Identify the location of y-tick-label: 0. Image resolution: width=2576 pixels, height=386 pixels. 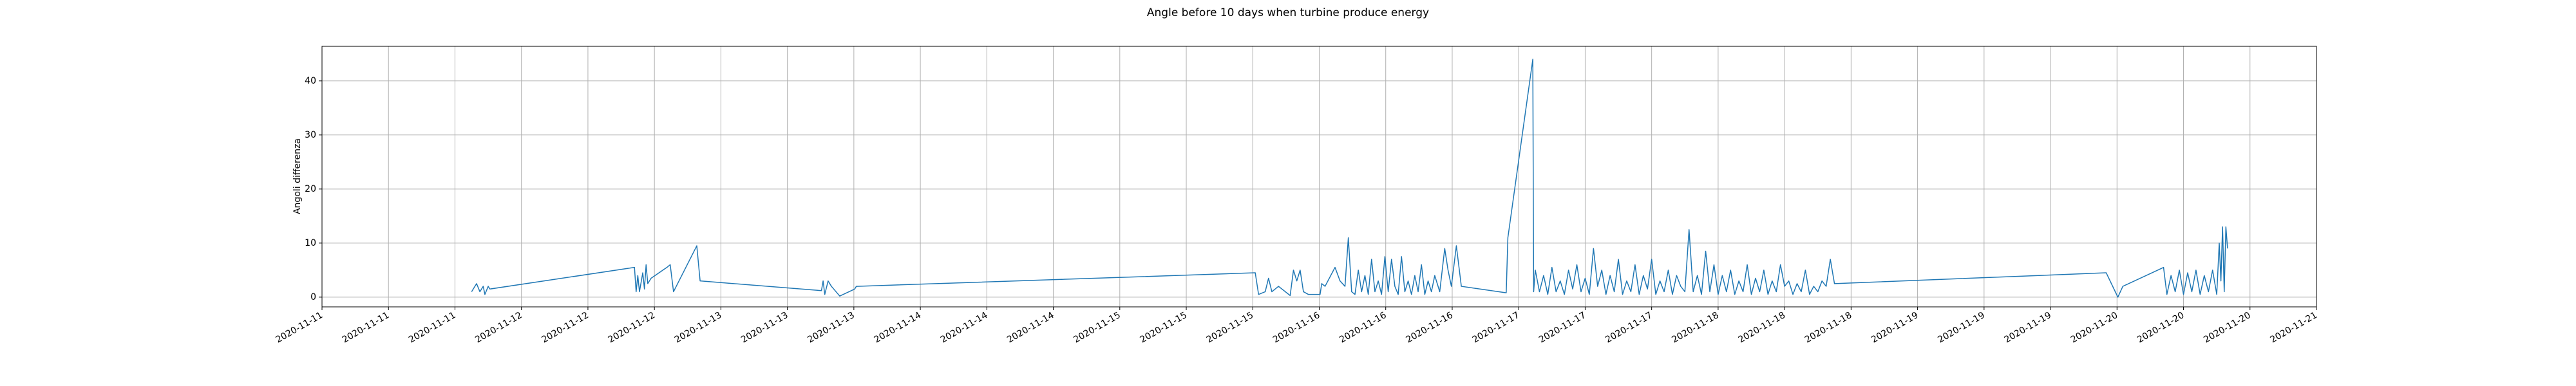
(313, 297).